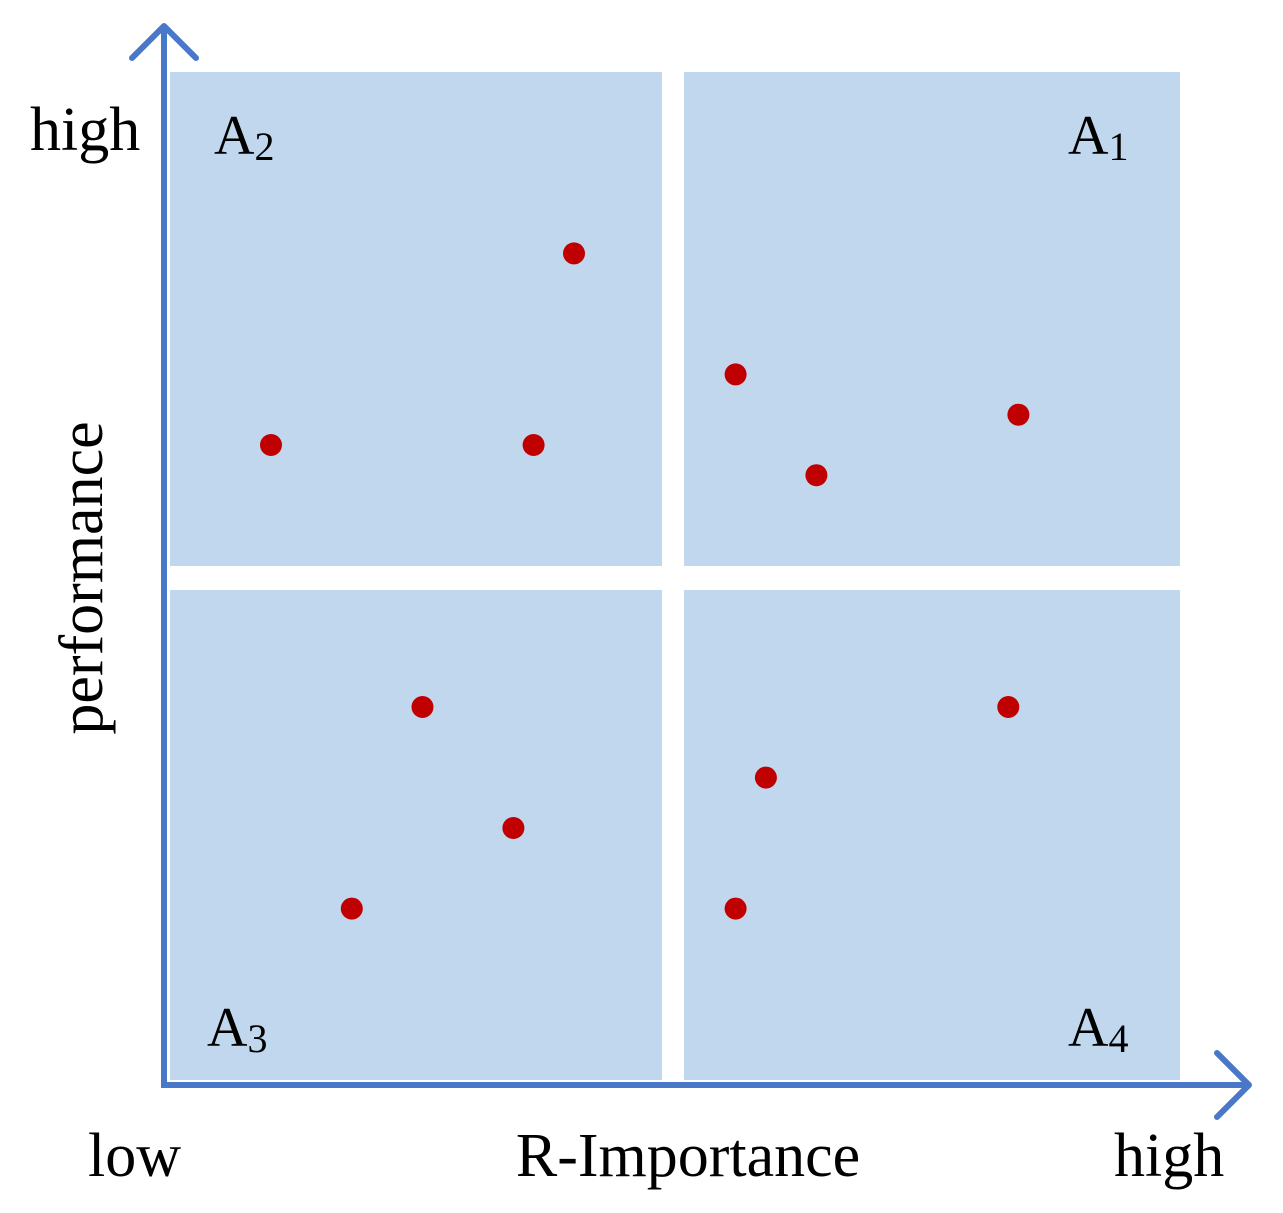  What do you see at coordinates (1088, 1028) in the screenshot?
I see `quadrant-label-a4-letter: A` at bounding box center [1088, 1028].